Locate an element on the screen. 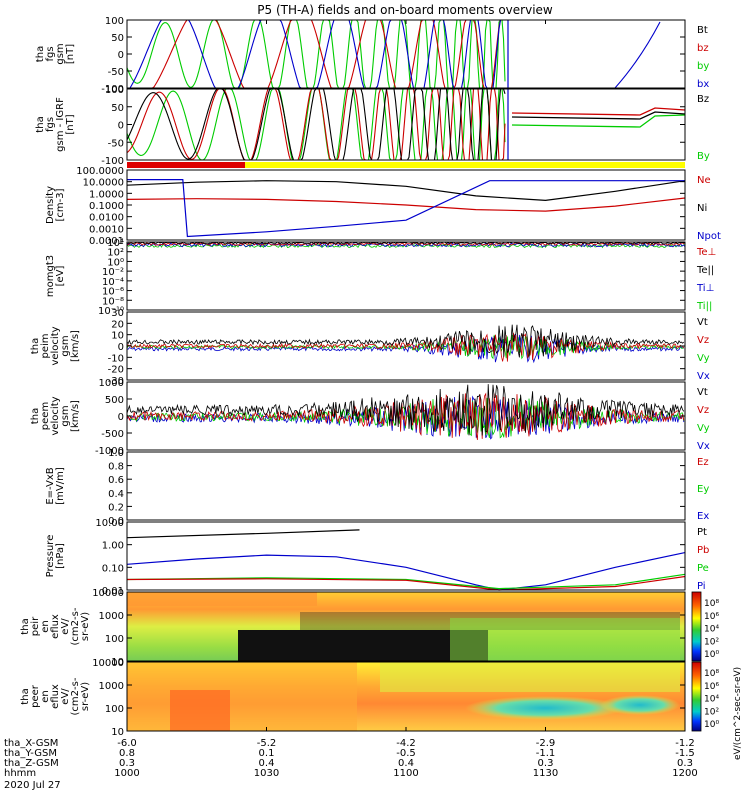 Image resolution: width=750 pixels, height=800 pixels. panel-fgs-gsm-dip: 100 50 0 -50 -100 tha fgs gsm - IGRF [nT] Bz By is located at coordinates (372, 126).